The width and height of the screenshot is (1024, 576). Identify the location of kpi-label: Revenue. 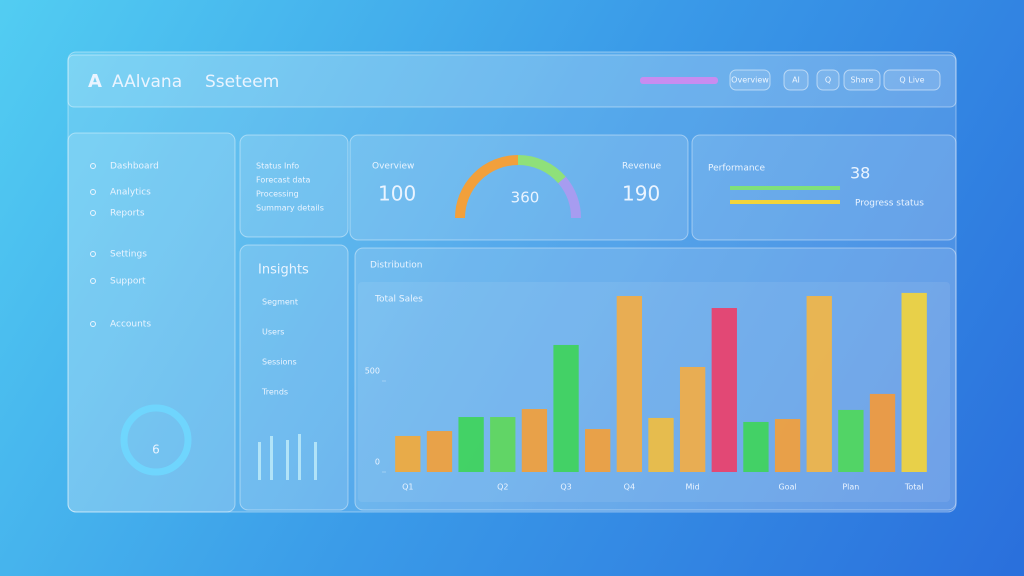
(642, 167).